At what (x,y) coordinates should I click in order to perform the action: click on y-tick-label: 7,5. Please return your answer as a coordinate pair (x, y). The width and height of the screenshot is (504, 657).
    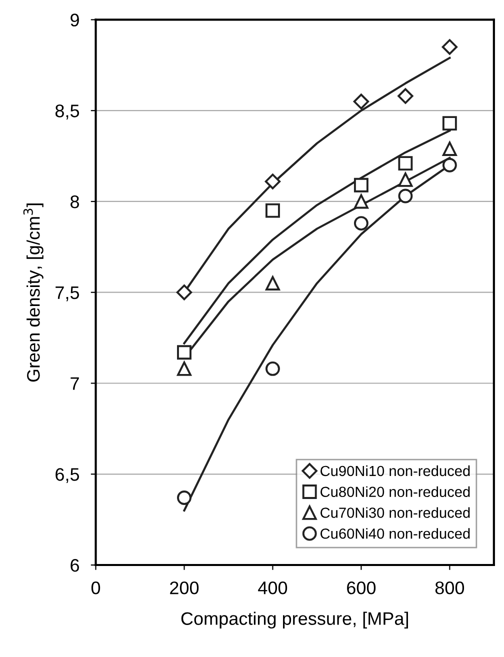
    Looking at the image, I should click on (68, 294).